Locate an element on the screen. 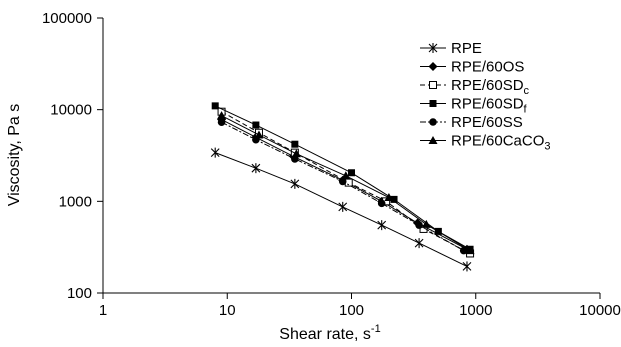 The height and width of the screenshot is (347, 621). legend-label: RPE is located at coordinates (466, 48).